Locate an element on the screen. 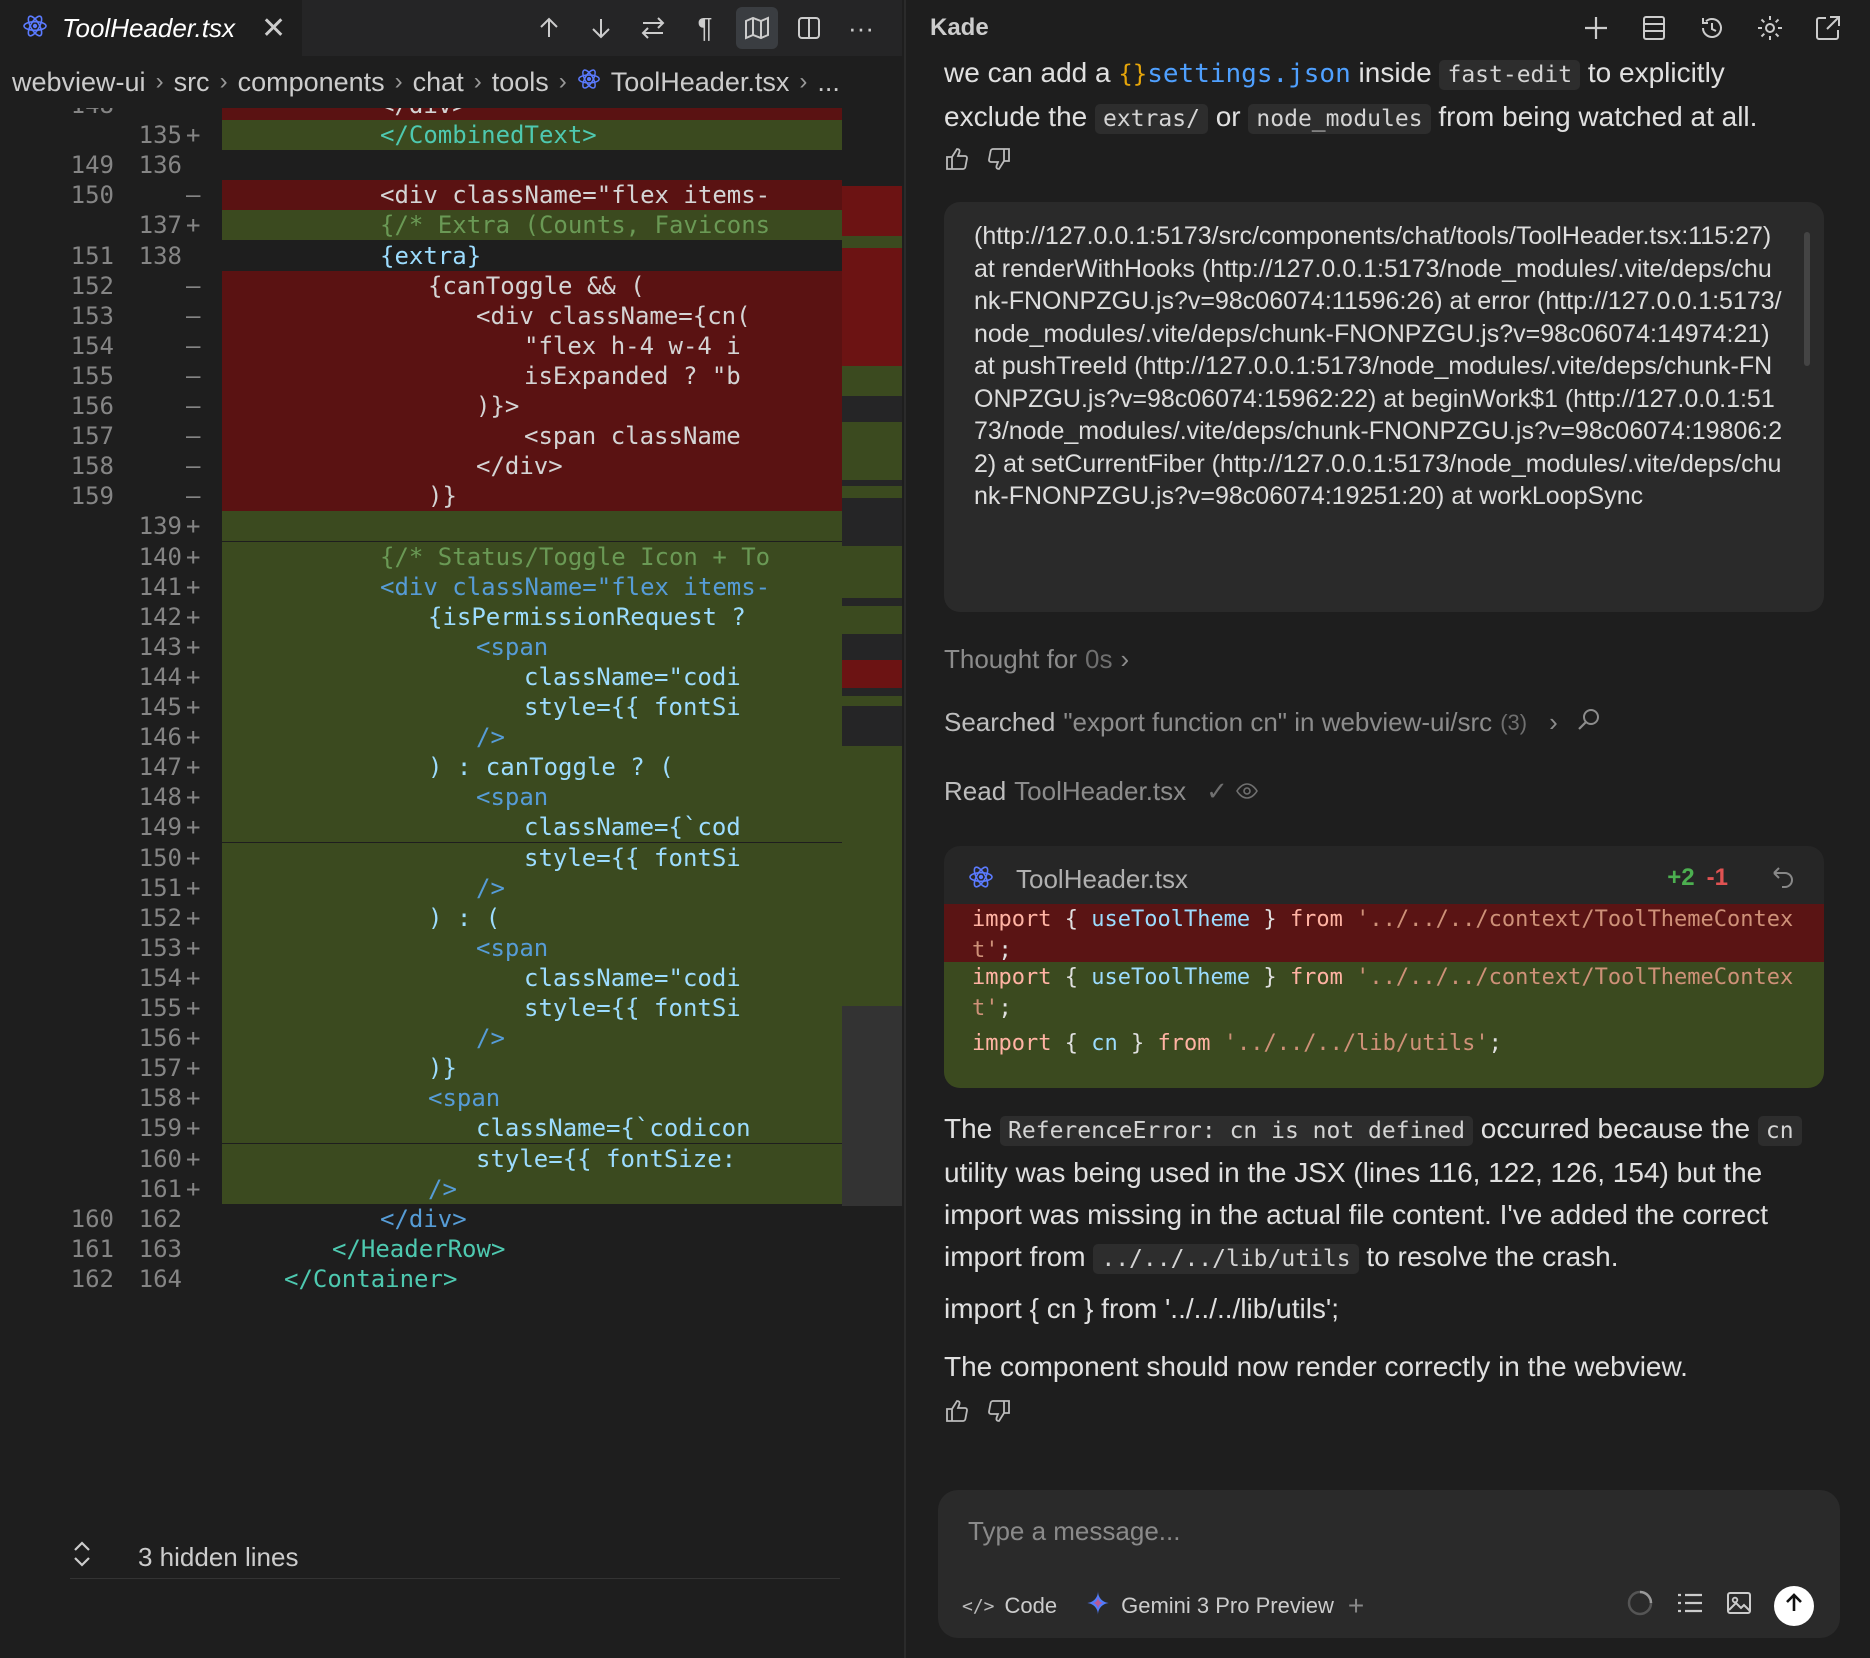 This screenshot has height=1658, width=1870. new-line-number: 157 is located at coordinates (160, 1068).